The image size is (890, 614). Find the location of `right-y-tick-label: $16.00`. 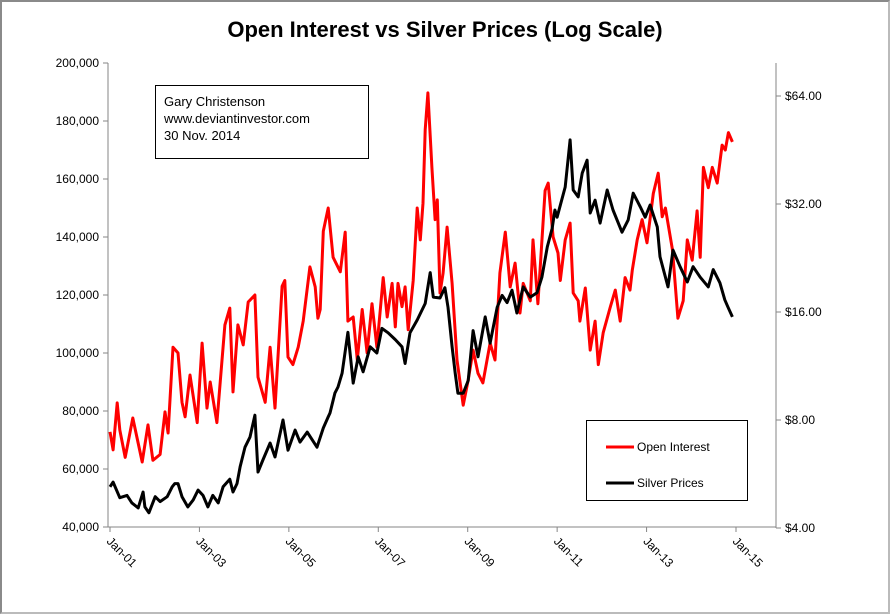

right-y-tick-label: $16.00 is located at coordinates (803, 312).